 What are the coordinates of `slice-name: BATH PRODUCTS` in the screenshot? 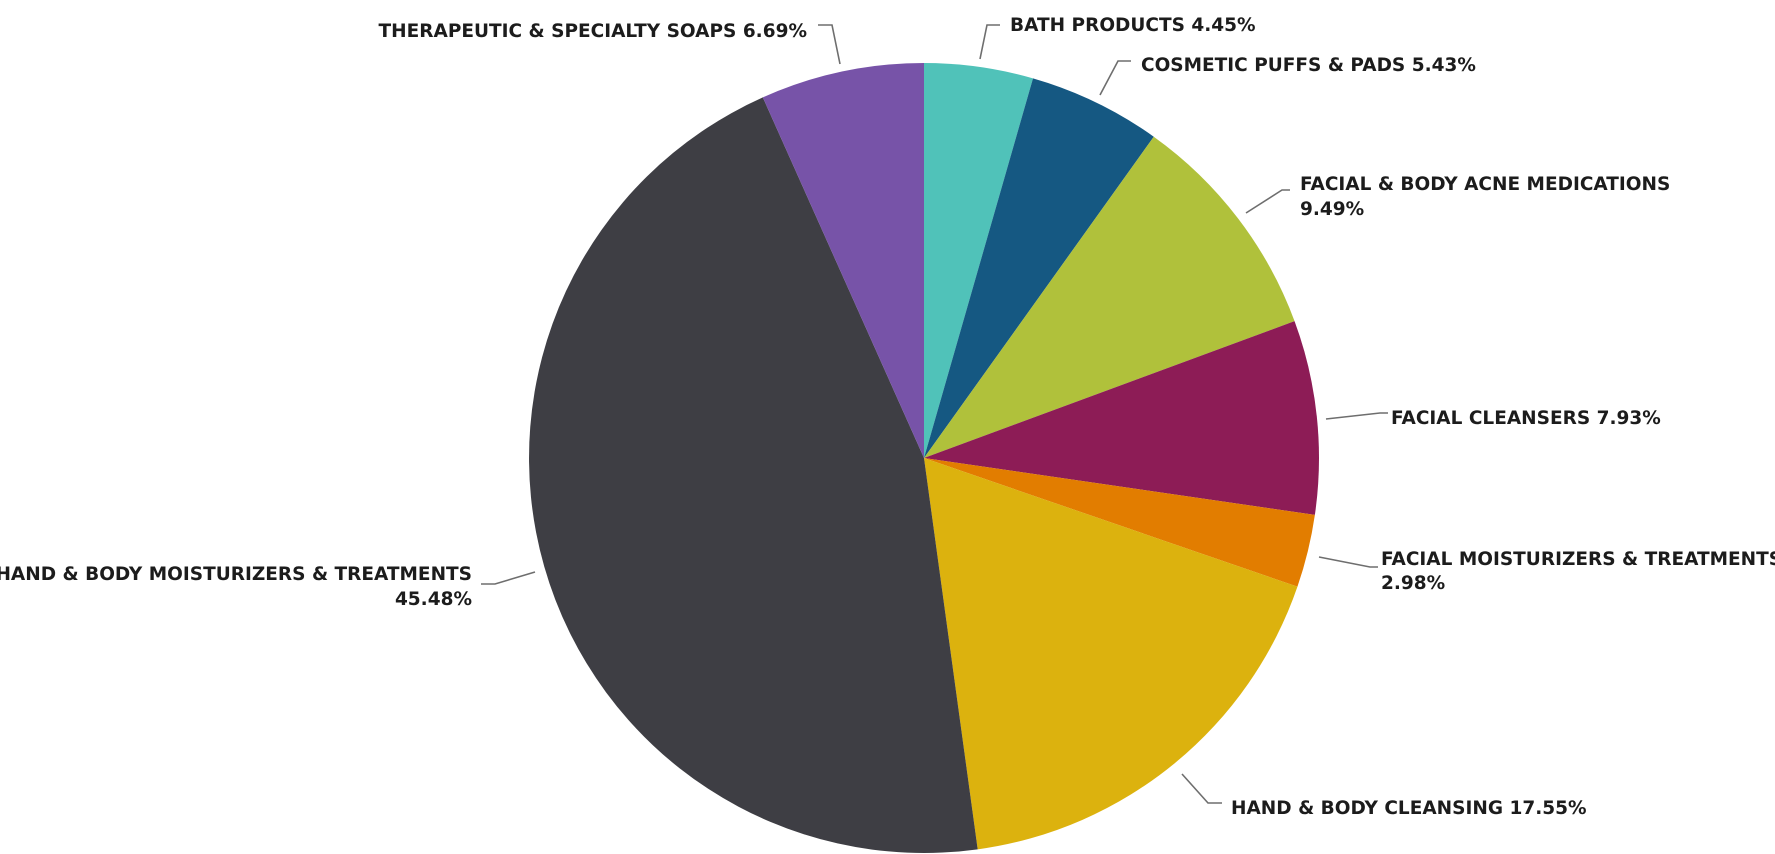 It's located at (1100, 25).